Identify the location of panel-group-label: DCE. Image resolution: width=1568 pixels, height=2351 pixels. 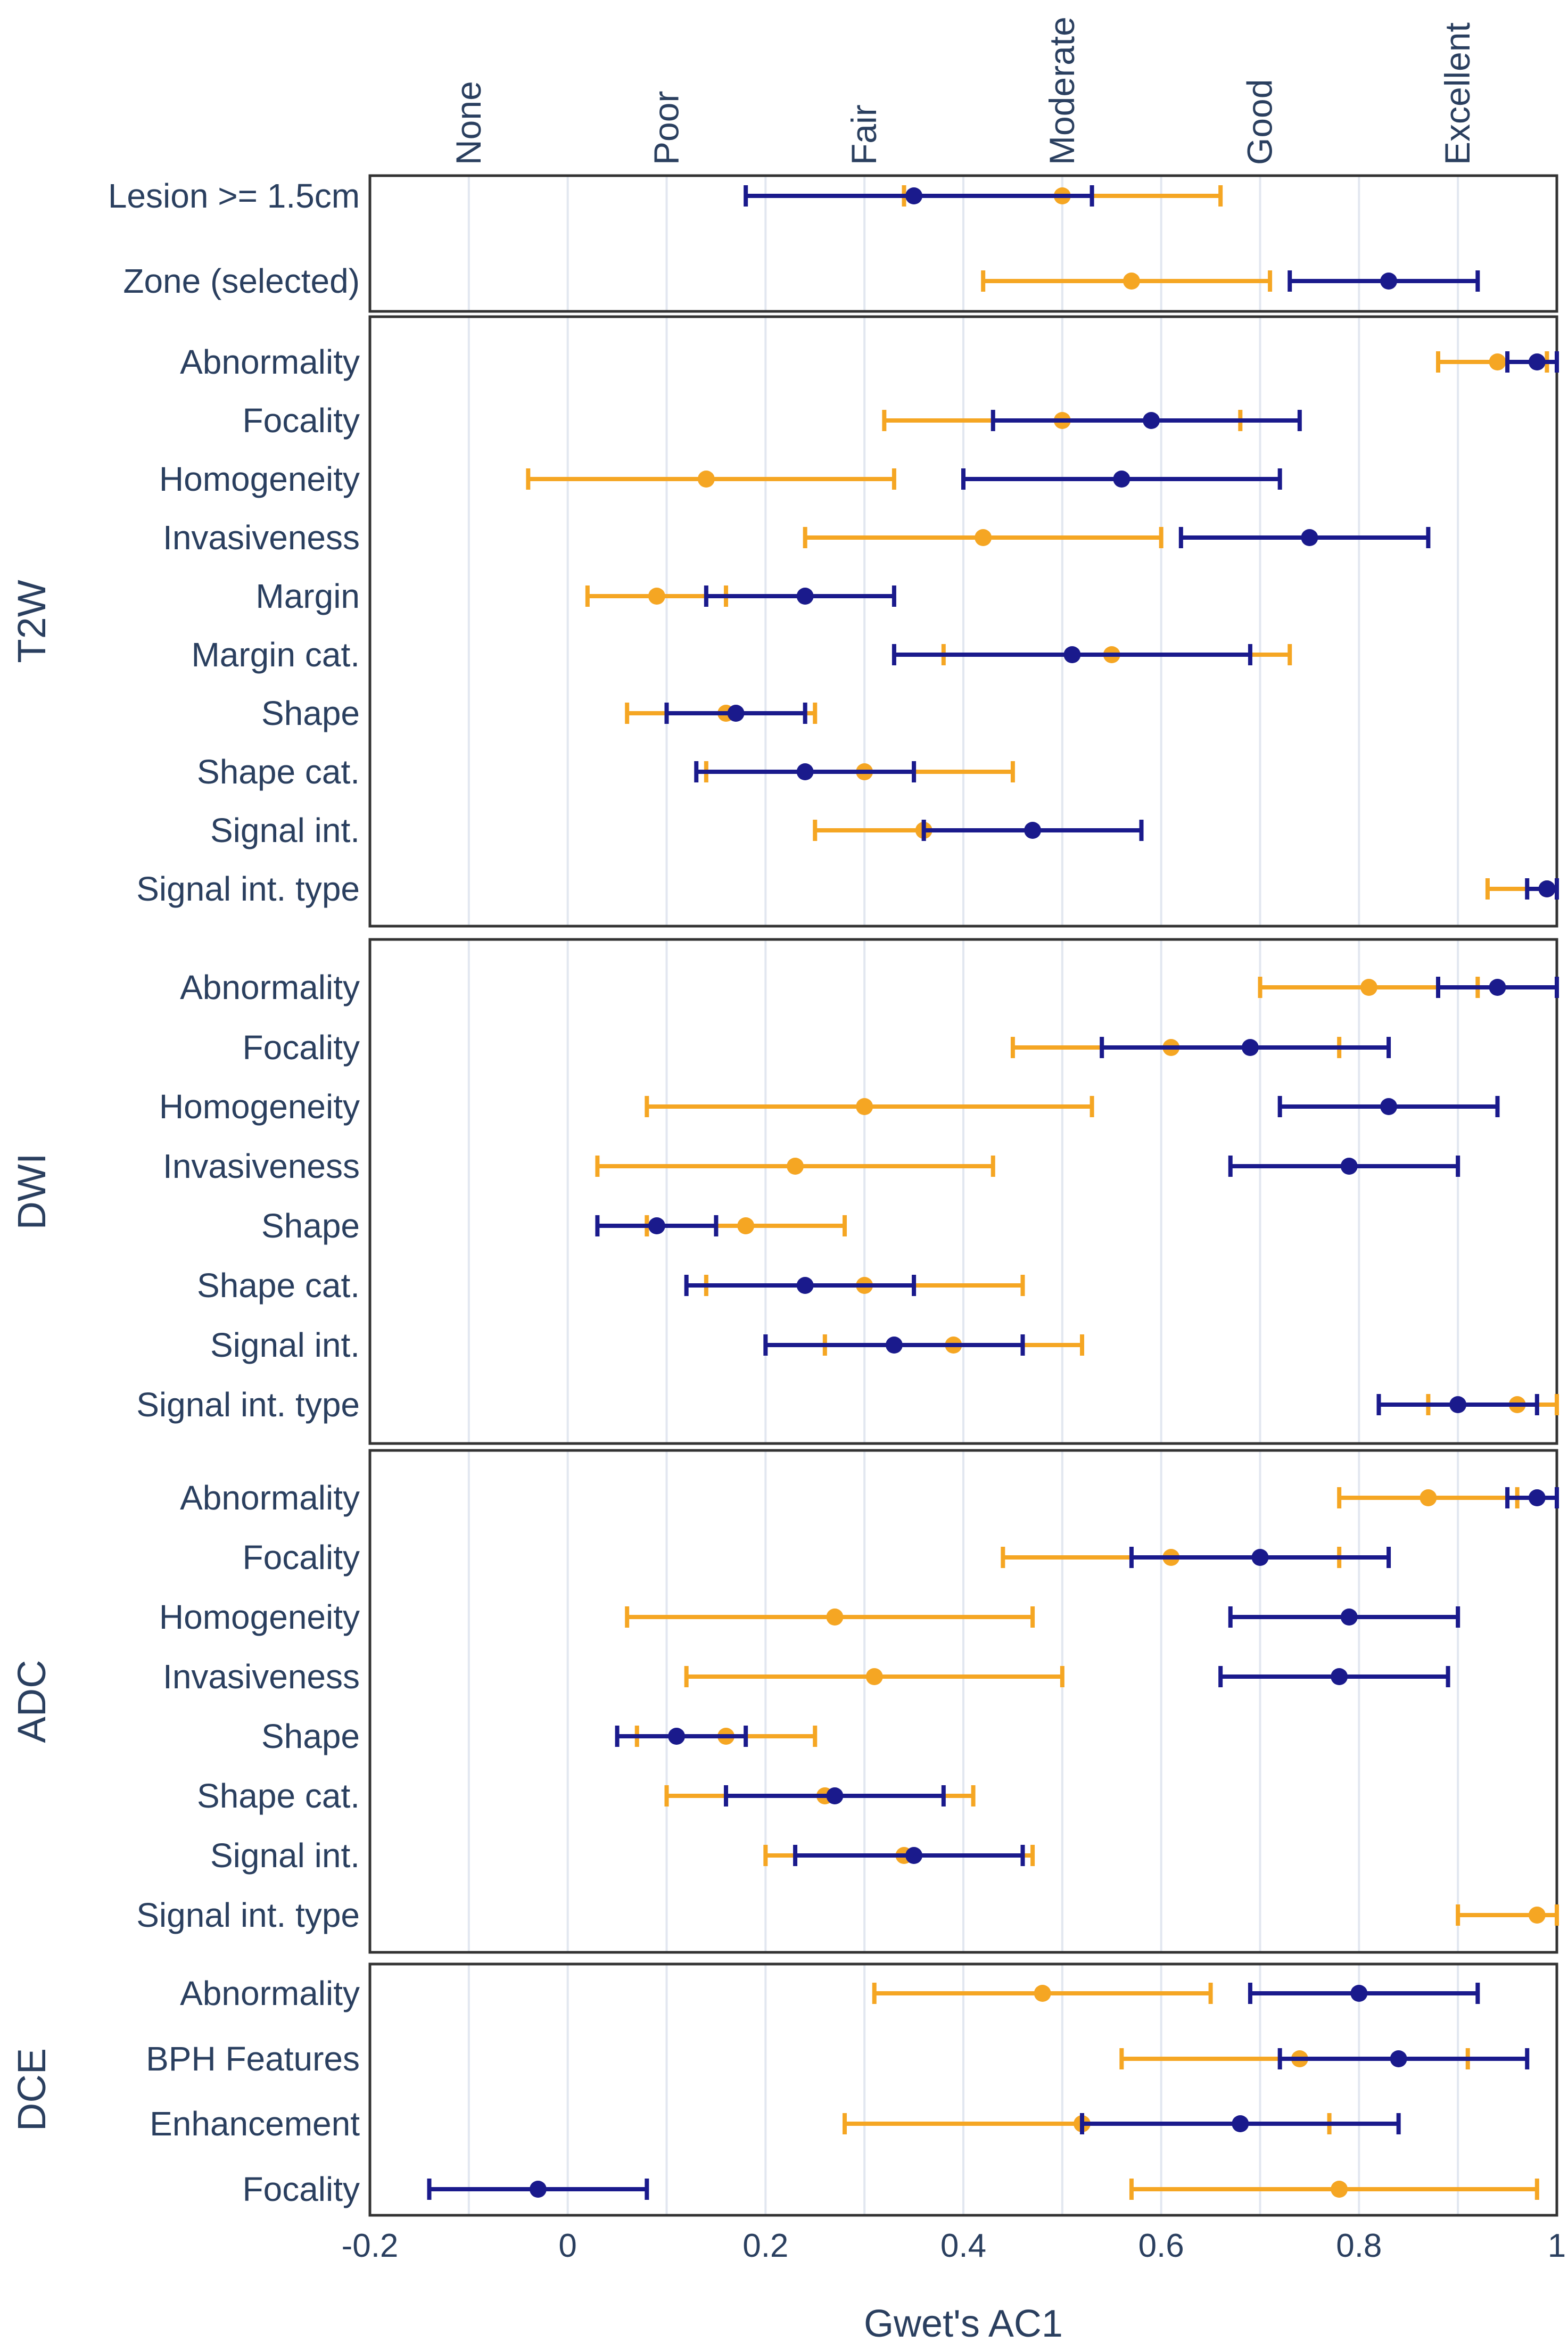
(32, 2089).